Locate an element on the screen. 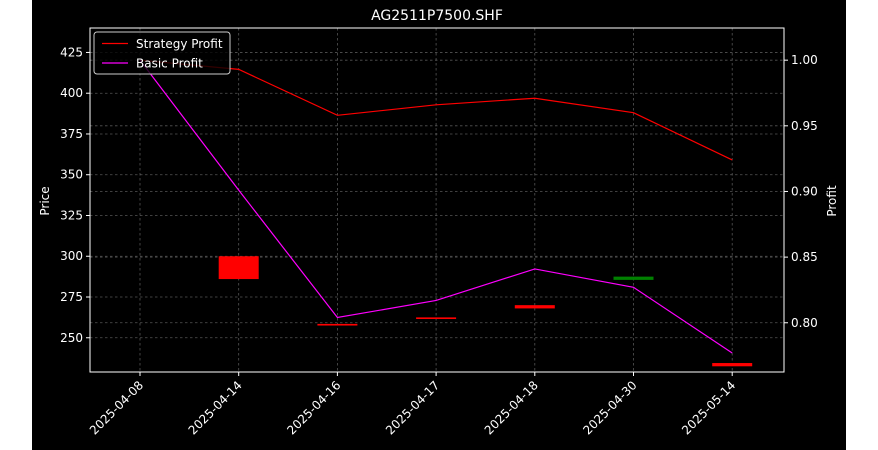 This screenshot has height=450, width=878. legend-label-strategy-profit: Strategy Profit is located at coordinates (179, 44).